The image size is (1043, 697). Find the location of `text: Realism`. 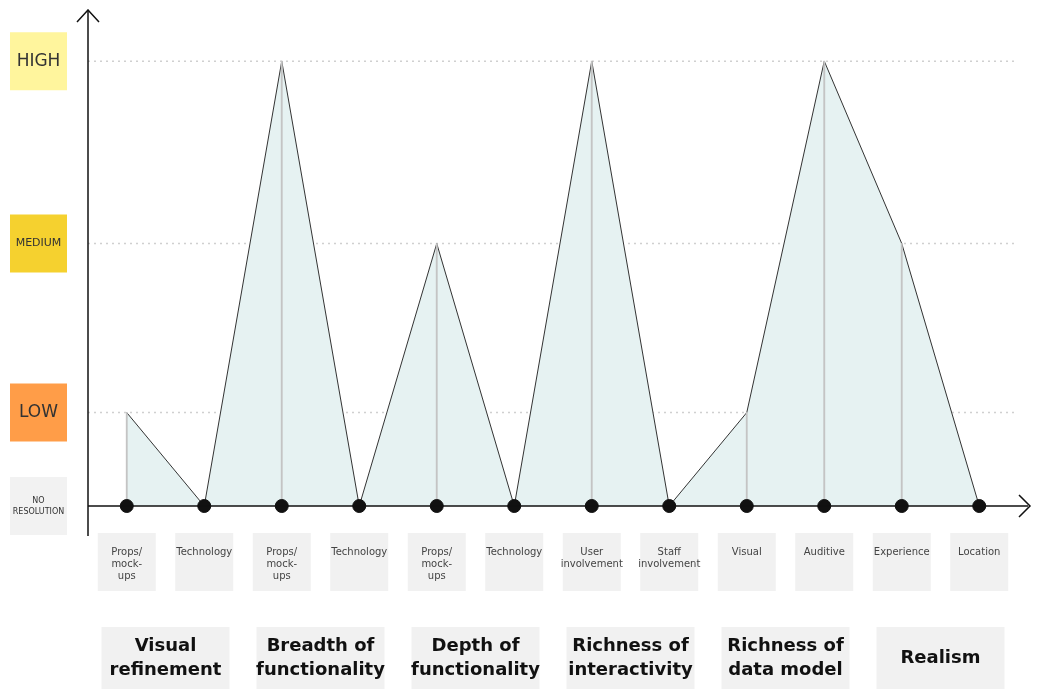

text: Realism is located at coordinates (940, 656).